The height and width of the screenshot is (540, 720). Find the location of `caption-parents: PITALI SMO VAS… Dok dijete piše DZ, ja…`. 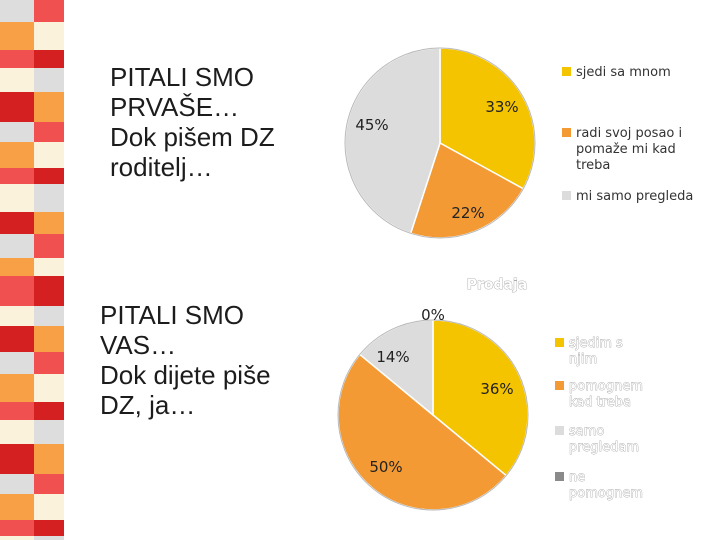

caption-parents: PITALI SMO VAS… Dok dijete piše DZ, ja… is located at coordinates (185, 360).